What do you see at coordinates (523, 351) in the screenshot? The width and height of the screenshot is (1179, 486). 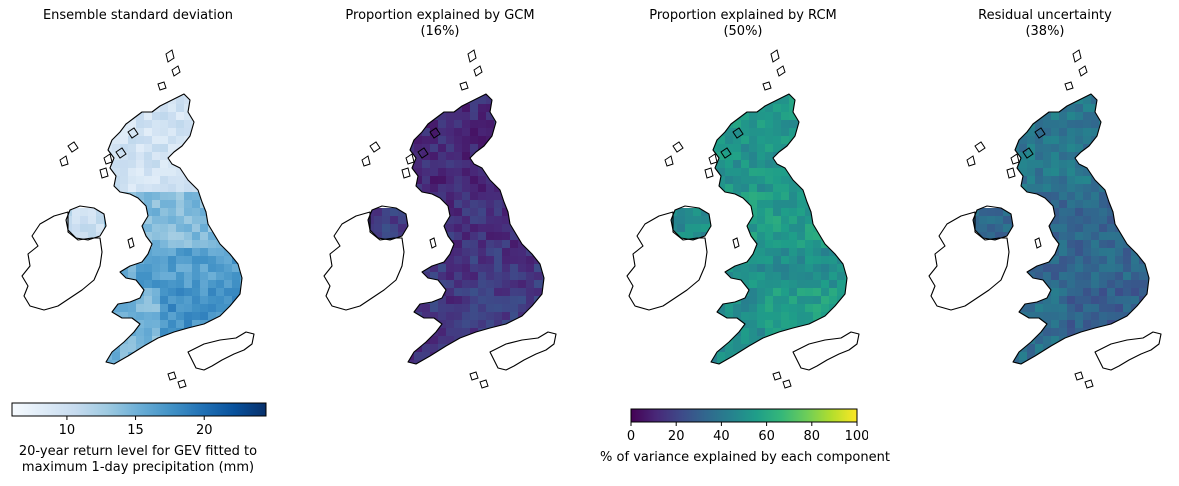 I see `land-france` at bounding box center [523, 351].